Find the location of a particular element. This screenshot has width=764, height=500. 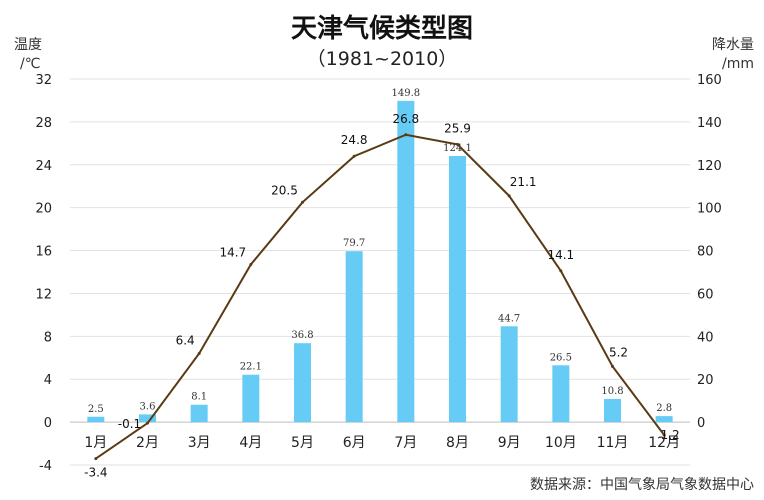

left-axis-label: 温度 /℃ is located at coordinates (28, 55).